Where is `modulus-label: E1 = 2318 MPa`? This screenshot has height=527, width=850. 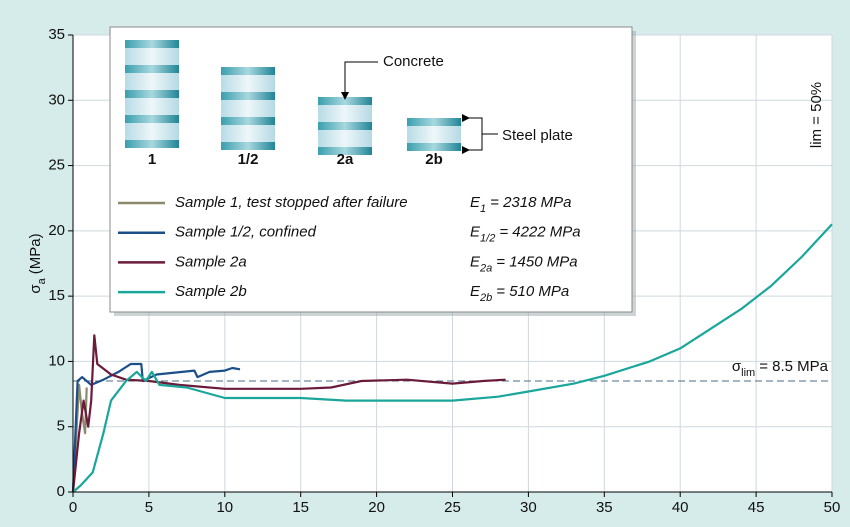
modulus-label: E1 = 2318 MPa is located at coordinates (520, 204).